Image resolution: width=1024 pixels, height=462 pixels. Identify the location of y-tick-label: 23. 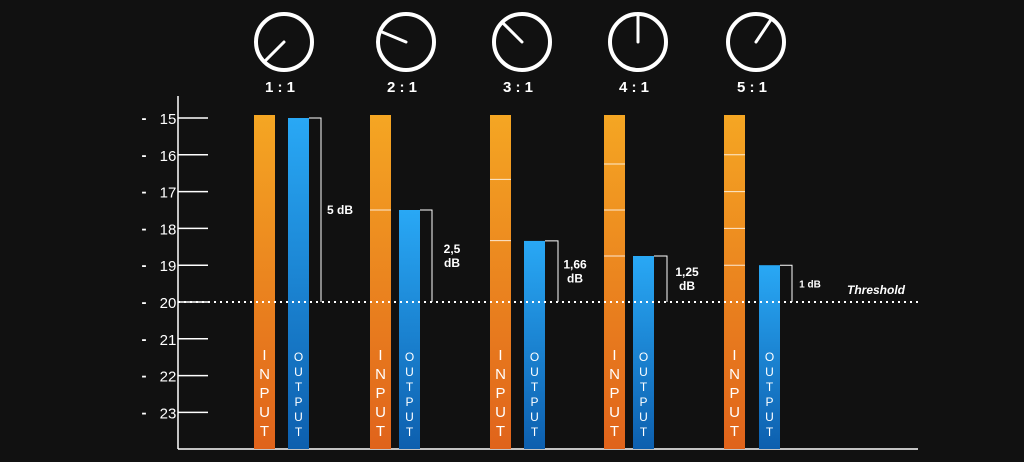
(168, 413).